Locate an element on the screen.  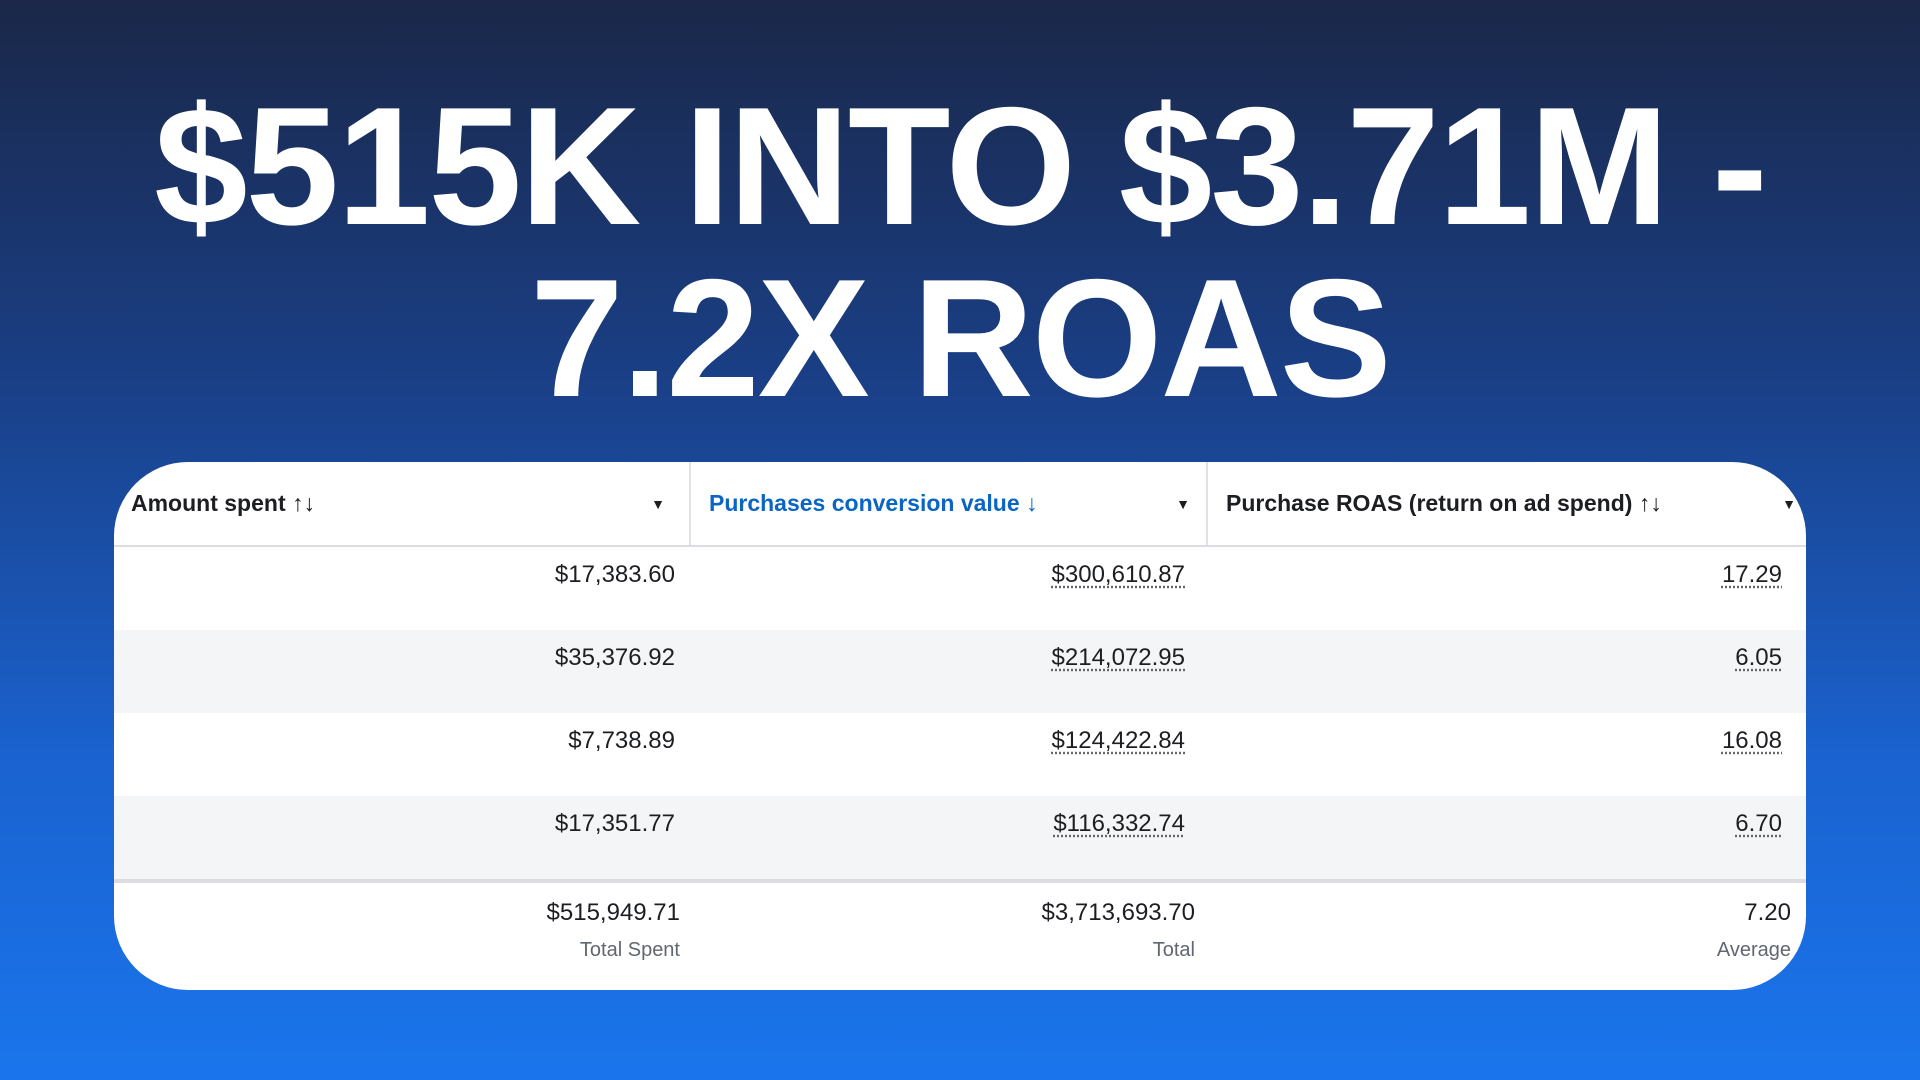
column-header-purchases-conversion-value: Purchases conversion value ↓ ▼ is located at coordinates (947, 503).